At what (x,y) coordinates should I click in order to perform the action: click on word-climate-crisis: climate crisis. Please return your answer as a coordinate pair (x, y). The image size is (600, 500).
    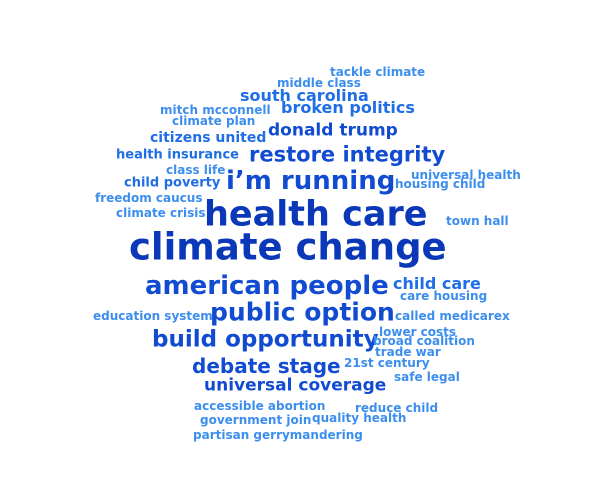
    Looking at the image, I should click on (161, 213).